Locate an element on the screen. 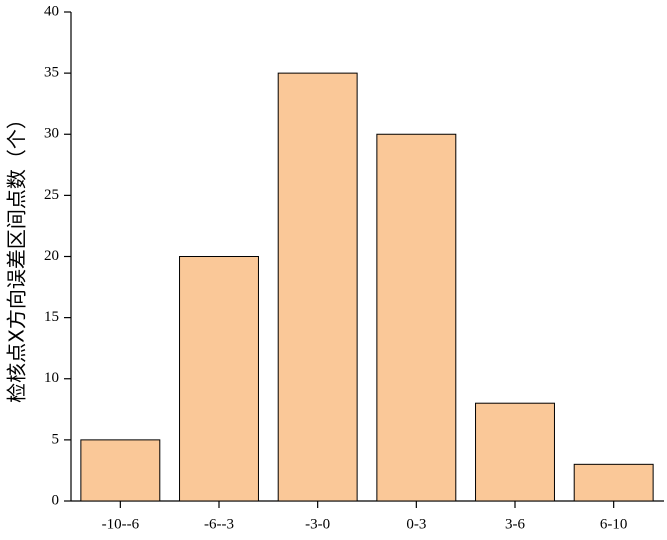 The image size is (667, 540). y-tick-label: 5 is located at coordinates (56, 439).